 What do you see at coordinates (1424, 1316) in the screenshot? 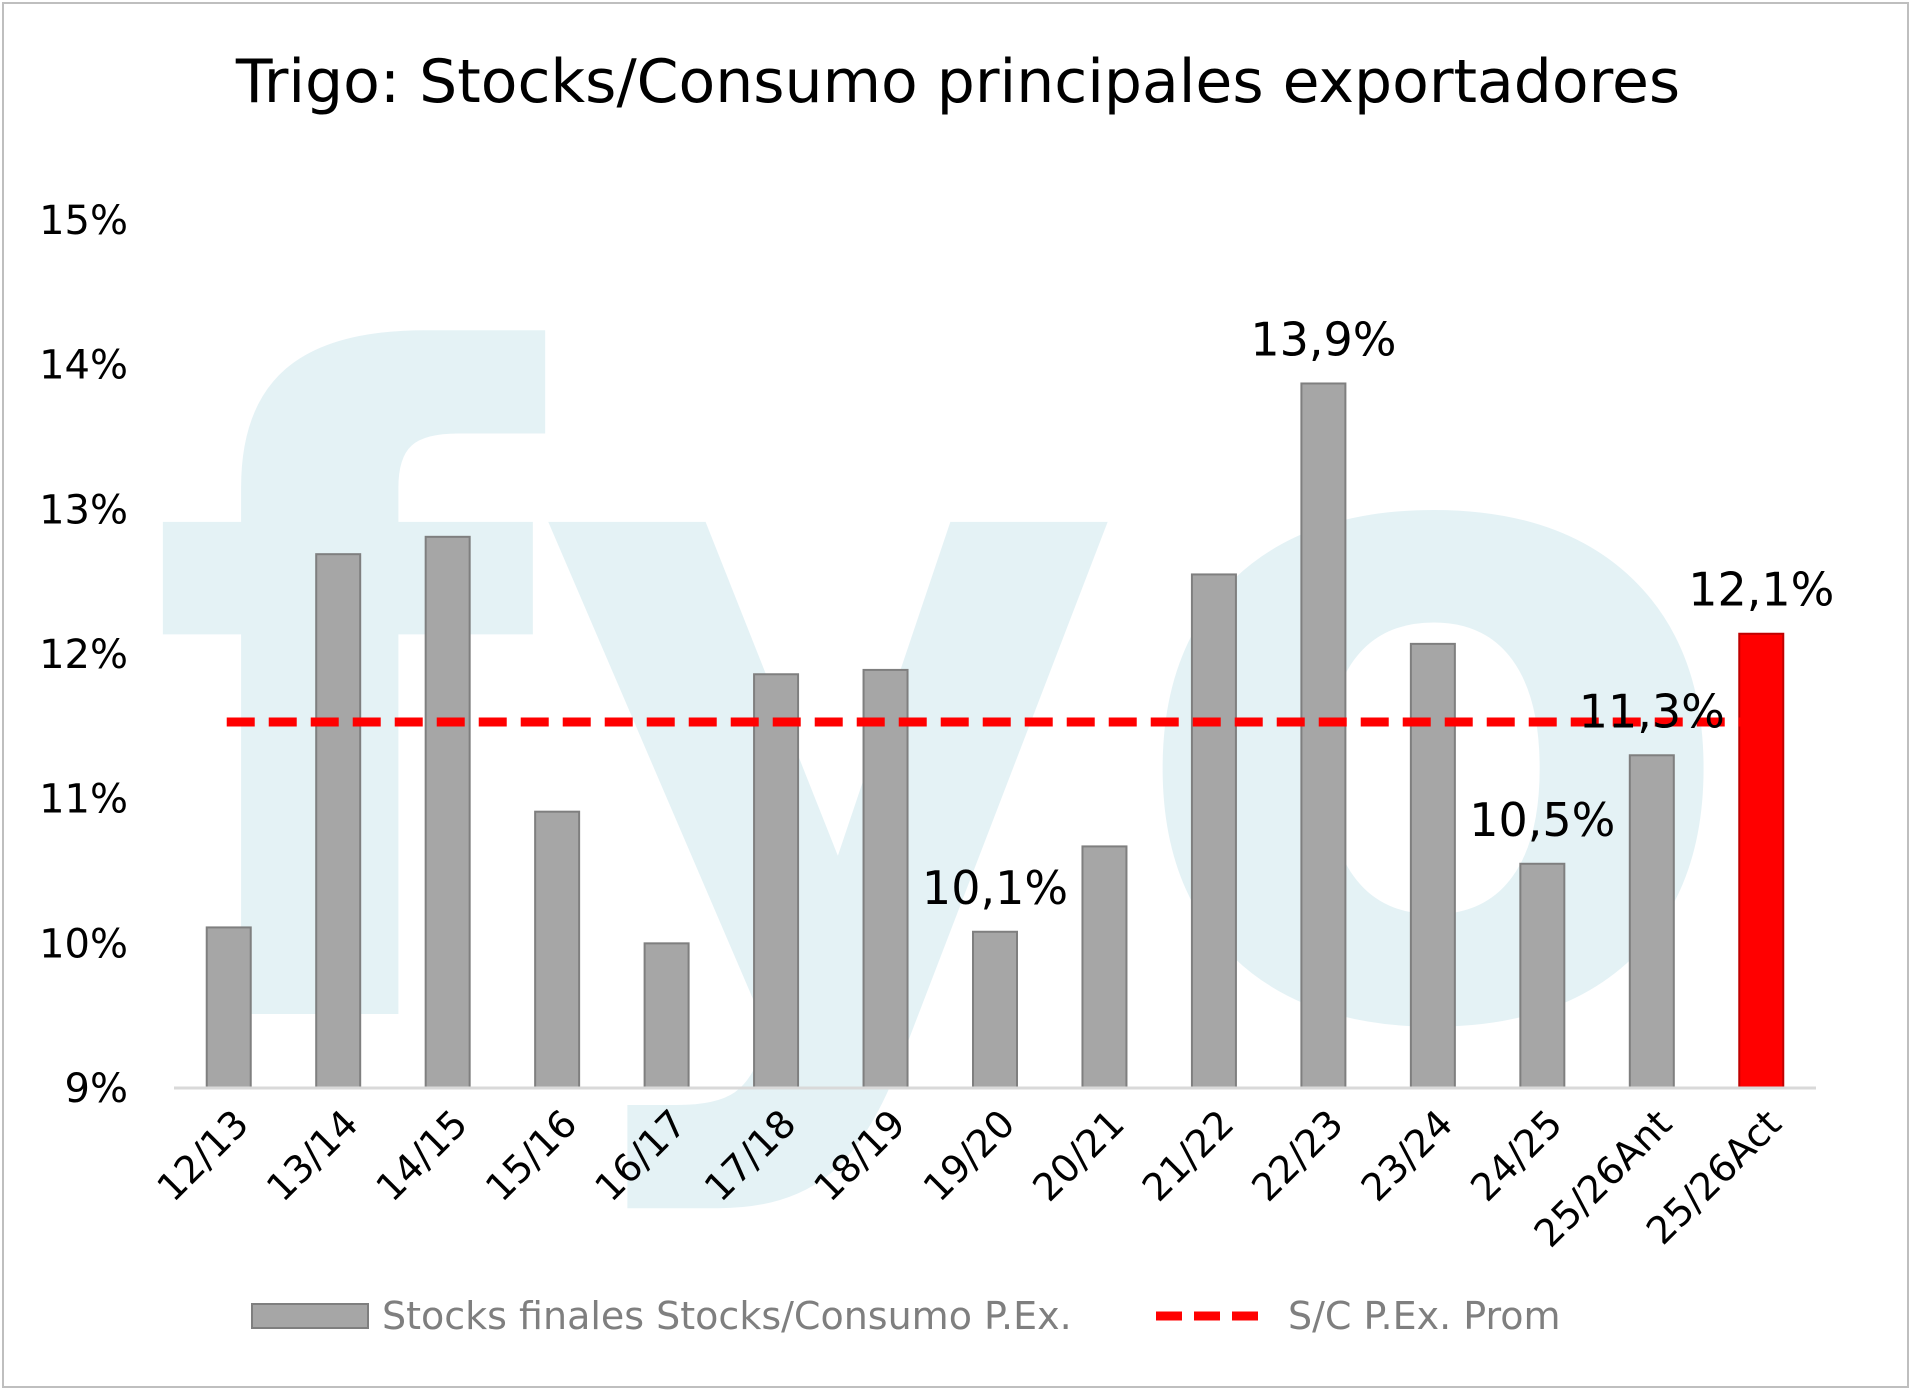
I see `legend-line-label: S/C P.Ex. Prom` at bounding box center [1424, 1316].